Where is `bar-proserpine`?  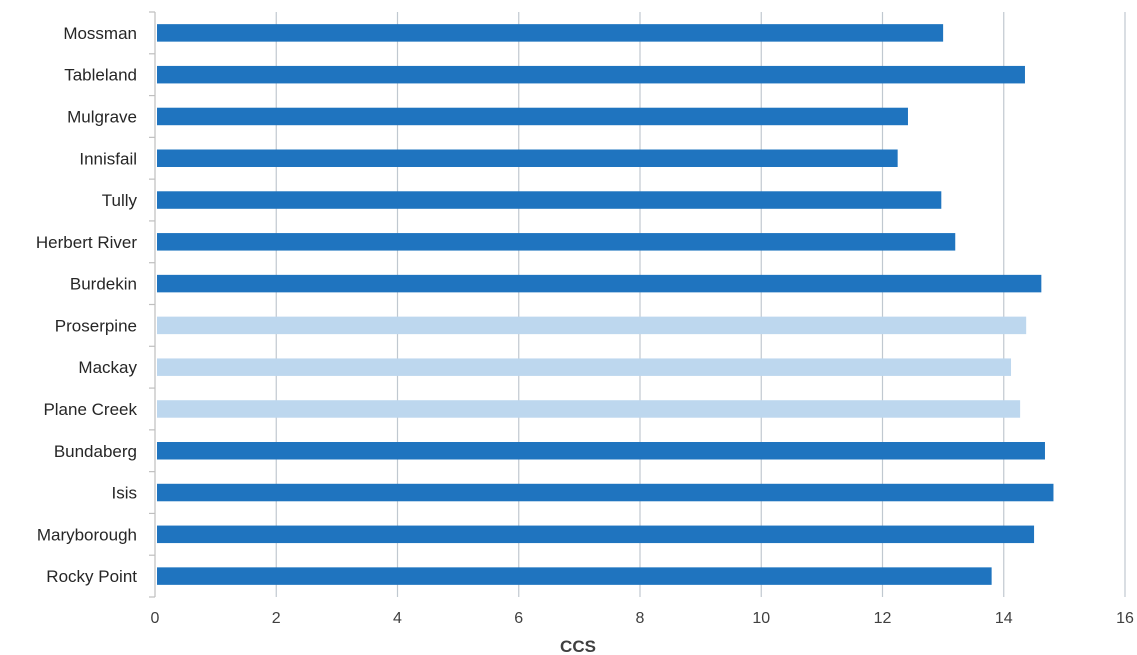 bar-proserpine is located at coordinates (591, 326).